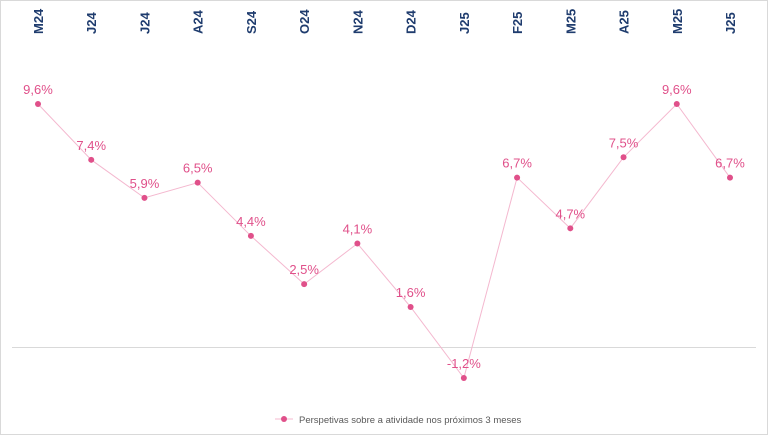 Image resolution: width=768 pixels, height=435 pixels. What do you see at coordinates (357, 21) in the screenshot?
I see `category-label: N24` at bounding box center [357, 21].